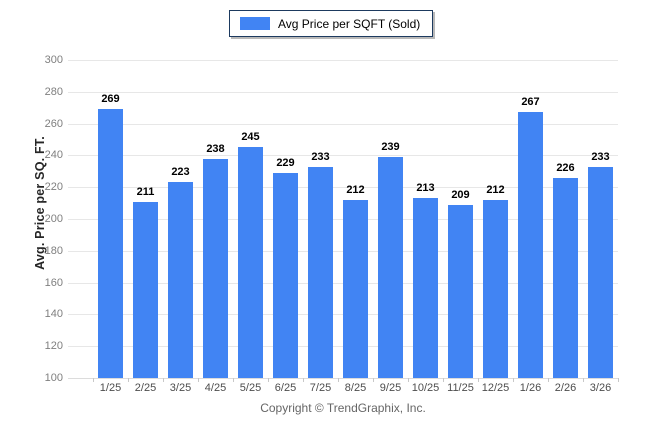 This screenshot has width=646, height=434. I want to click on bar-value-label: 211, so click(145, 191).